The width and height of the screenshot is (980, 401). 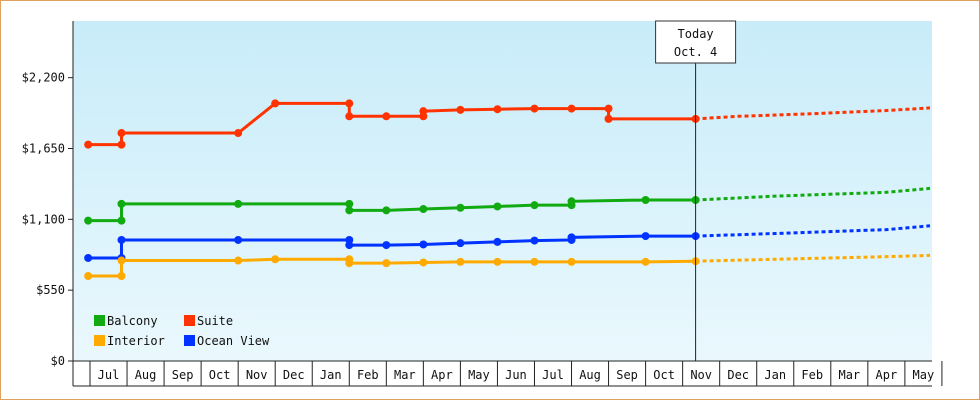 What do you see at coordinates (189, 340) in the screenshot?
I see `legend-swatch-ocean-view` at bounding box center [189, 340].